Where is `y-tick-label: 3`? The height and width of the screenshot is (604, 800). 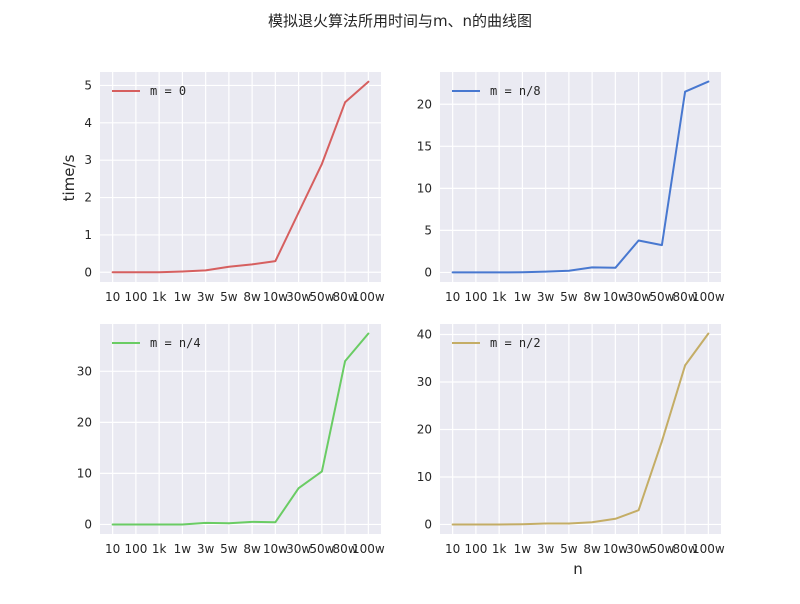
y-tick-label: 3 is located at coordinates (88, 160).